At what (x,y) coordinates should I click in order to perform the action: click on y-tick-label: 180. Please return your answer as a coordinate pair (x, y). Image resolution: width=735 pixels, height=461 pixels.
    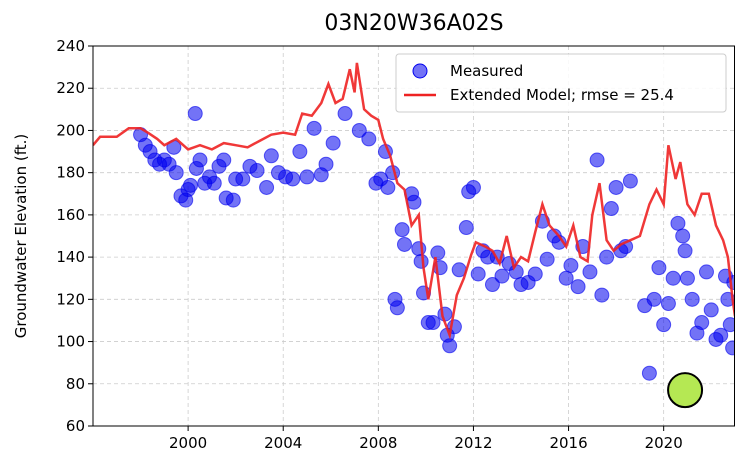
    Looking at the image, I should click on (70, 173).